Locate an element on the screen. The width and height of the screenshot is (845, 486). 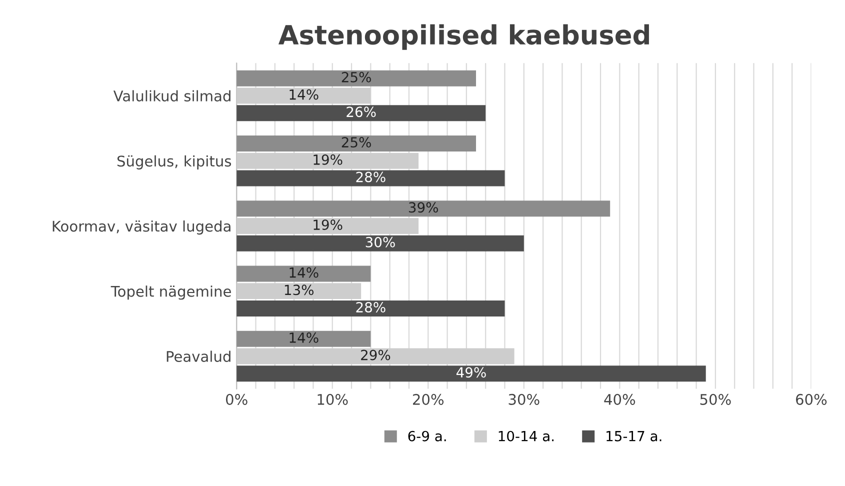
y-tick-label: Valulikud silmad is located at coordinates (171, 96).